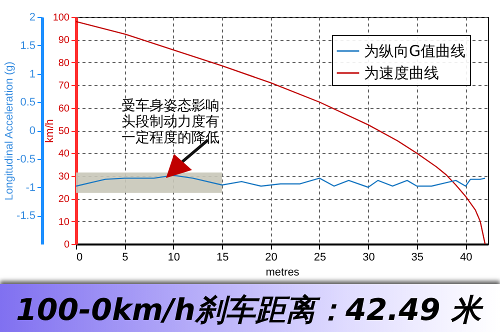 The height and width of the screenshot is (332, 500). What do you see at coordinates (320, 258) in the screenshot?
I see `x-tick-label: 25` at bounding box center [320, 258].